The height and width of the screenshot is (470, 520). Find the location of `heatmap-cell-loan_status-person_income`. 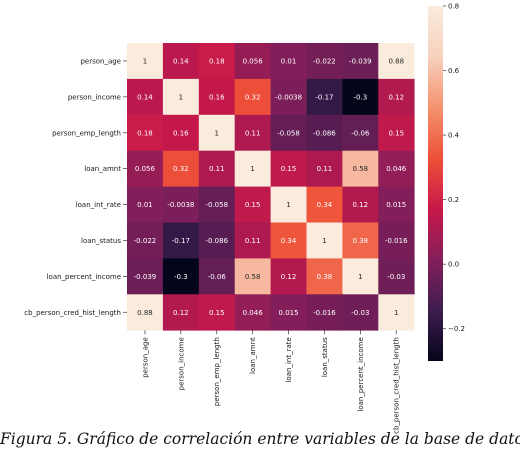

heatmap-cell-loan_status-person_income is located at coordinates (181, 240).